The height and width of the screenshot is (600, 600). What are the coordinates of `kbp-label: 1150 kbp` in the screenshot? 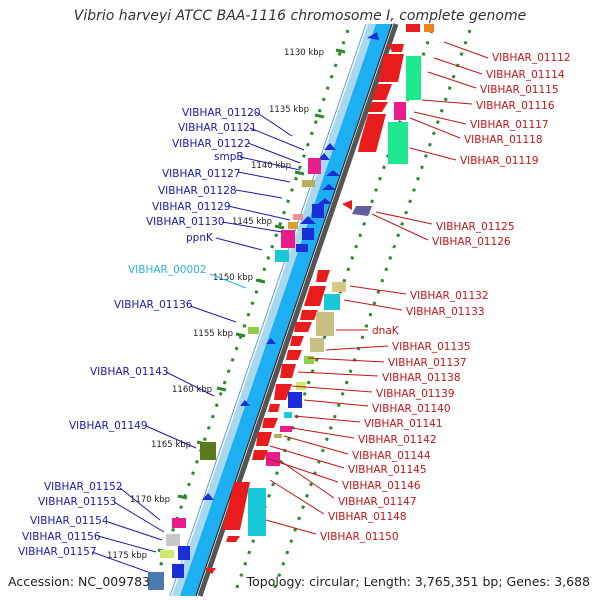 It's located at (233, 278).